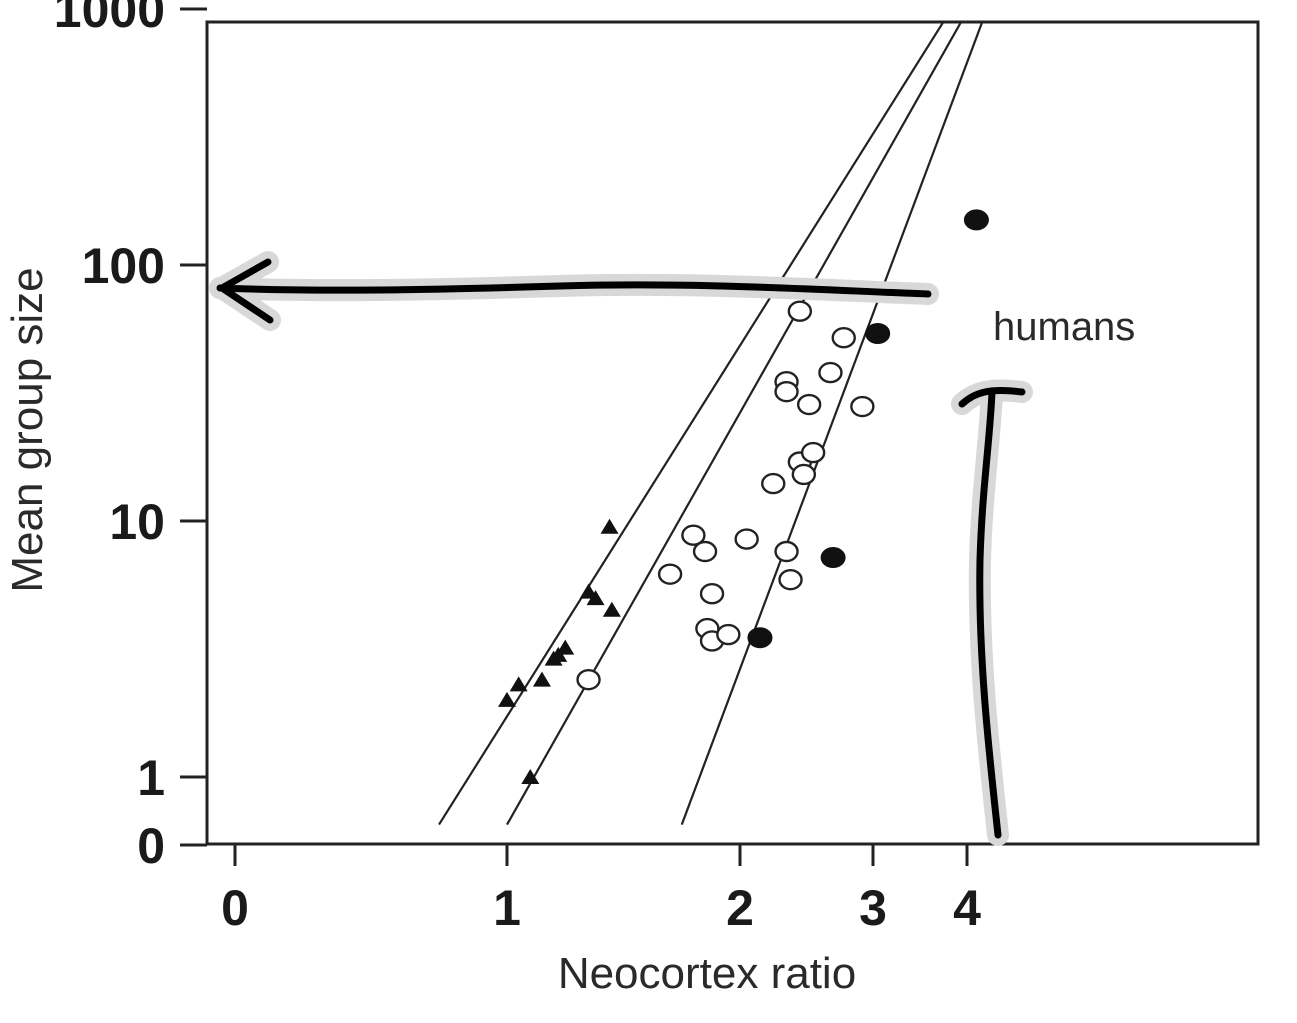 The width and height of the screenshot is (1297, 1023). What do you see at coordinates (873, 908) in the screenshot?
I see `x-tick-label: 3` at bounding box center [873, 908].